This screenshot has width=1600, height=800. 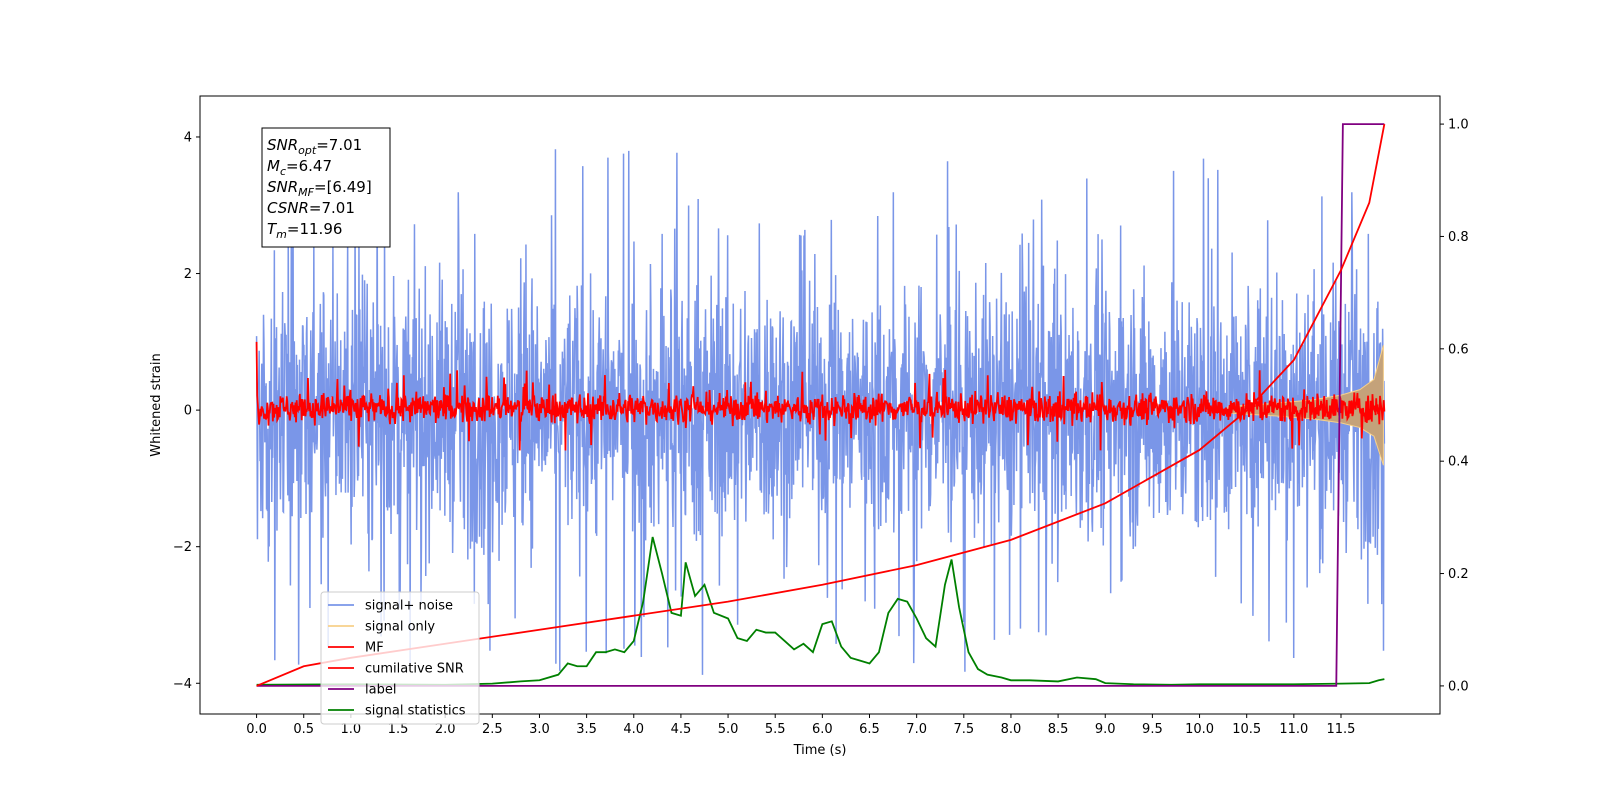 I want to click on x-tick-label: 10.5, so click(x=1246, y=729).